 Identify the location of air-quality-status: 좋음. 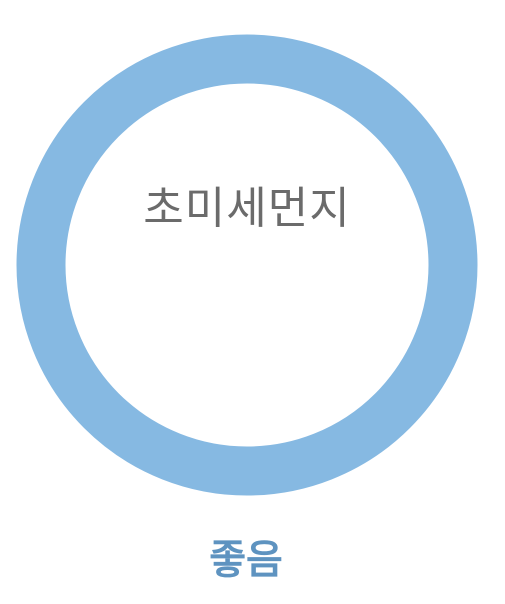
(246, 560).